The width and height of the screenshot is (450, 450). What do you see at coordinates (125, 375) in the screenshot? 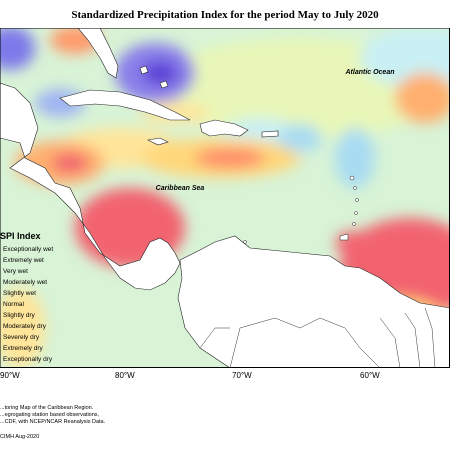
I see `lon-label-80w: 80°W` at bounding box center [125, 375].